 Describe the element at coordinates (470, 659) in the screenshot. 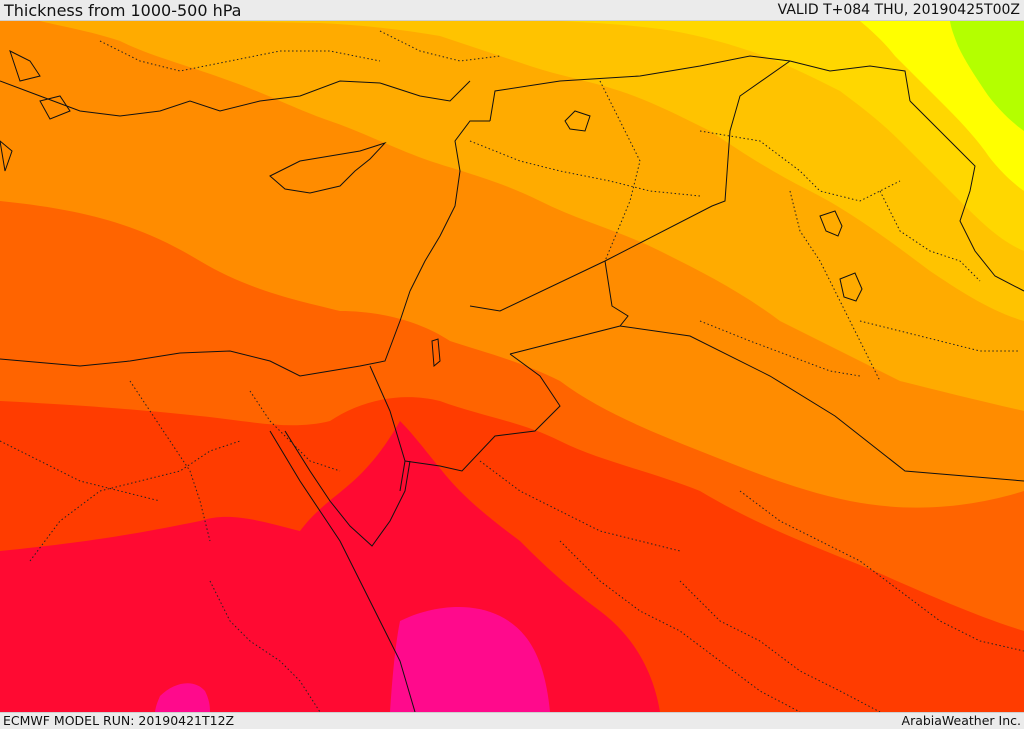

I see `band-magenta` at that location.